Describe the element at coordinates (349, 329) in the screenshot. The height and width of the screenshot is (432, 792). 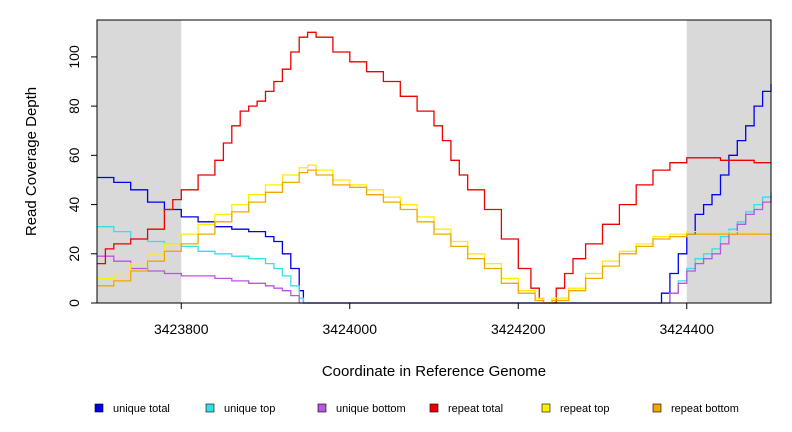
I see `x-tick-label: 3424000` at that location.